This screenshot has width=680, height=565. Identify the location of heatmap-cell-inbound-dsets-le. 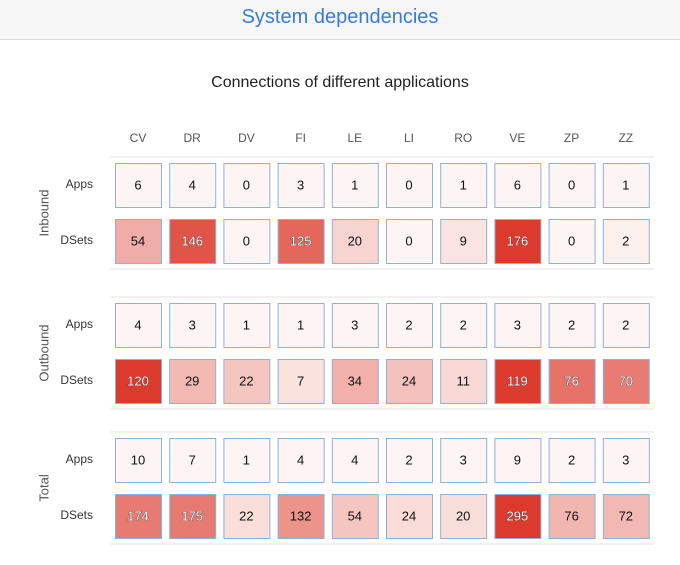
(355, 241).